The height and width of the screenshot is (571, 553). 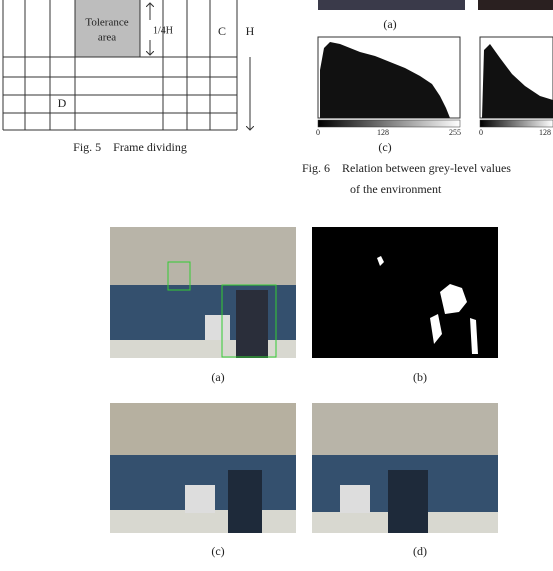 What do you see at coordinates (396, 189) in the screenshot?
I see `caption: of the environment` at bounding box center [396, 189].